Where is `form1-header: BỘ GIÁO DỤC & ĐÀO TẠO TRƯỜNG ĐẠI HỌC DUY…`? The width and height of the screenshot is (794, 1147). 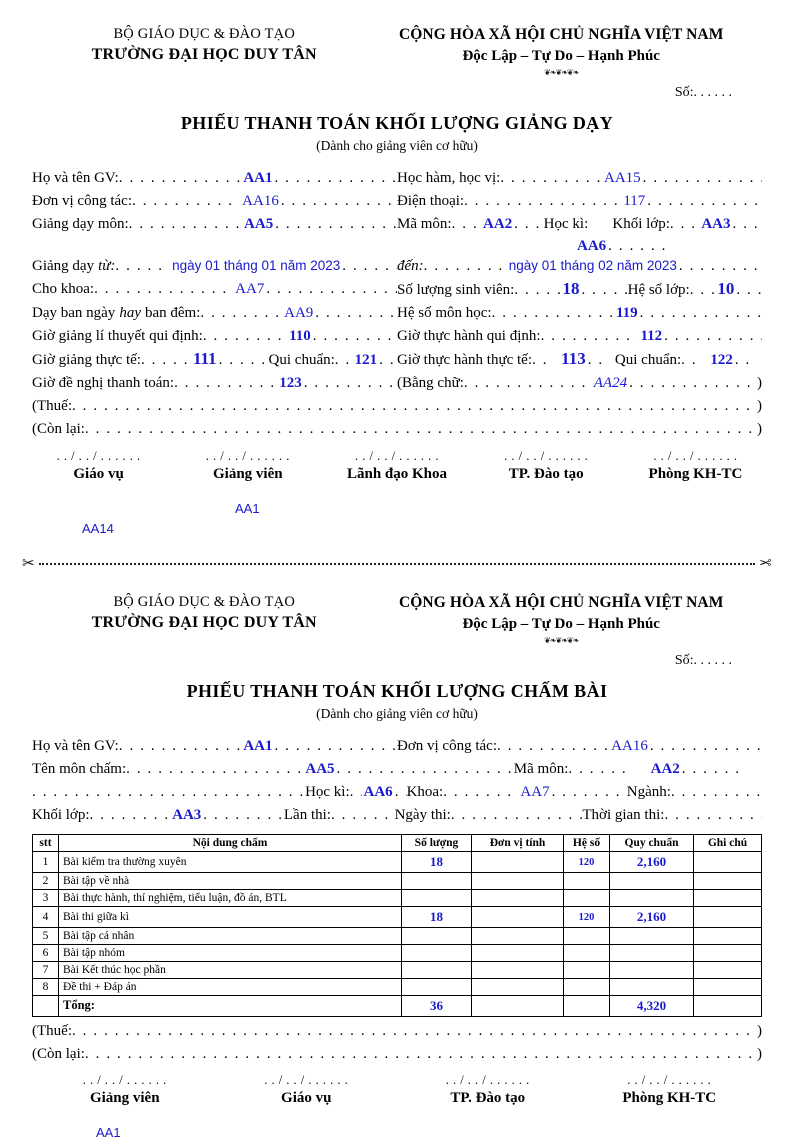
form1-header: BỘ GIÁO DỤC & ĐÀO TẠO TRƯỜNG ĐẠI HỌC DUY… is located at coordinates (397, 38).